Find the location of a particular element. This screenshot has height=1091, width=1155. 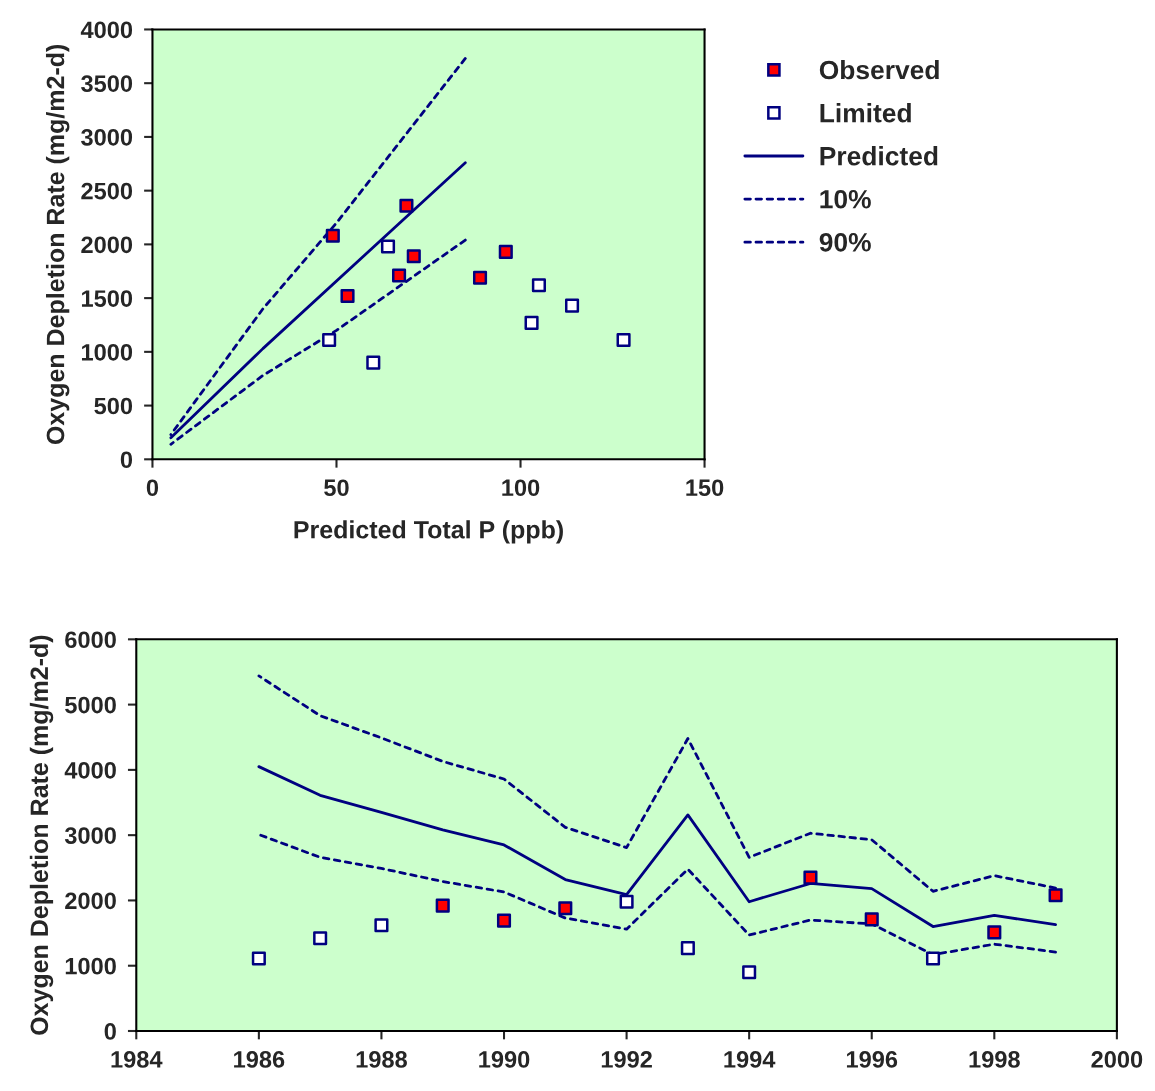

x-tick-label: 2000 is located at coordinates (1117, 1059).